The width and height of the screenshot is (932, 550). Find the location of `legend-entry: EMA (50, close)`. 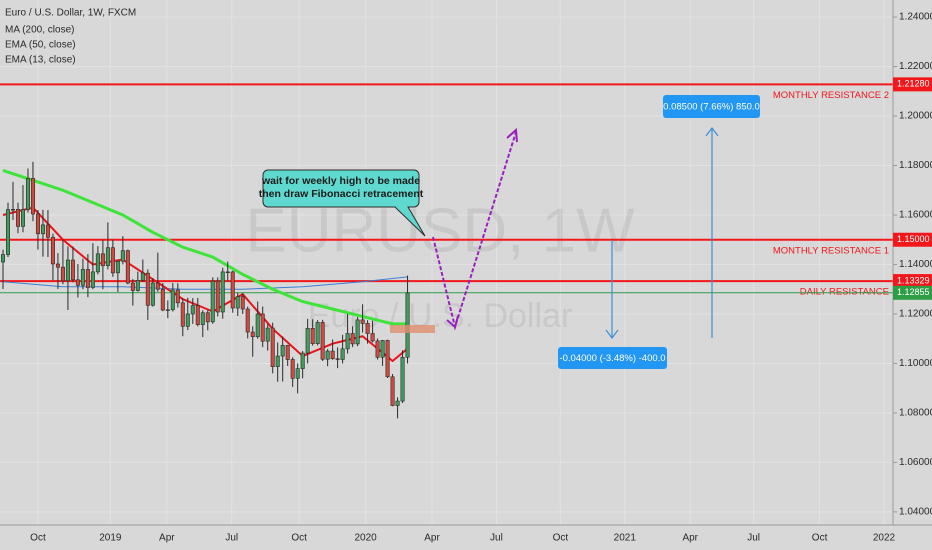

legend-entry: EMA (50, close) is located at coordinates (40, 45).